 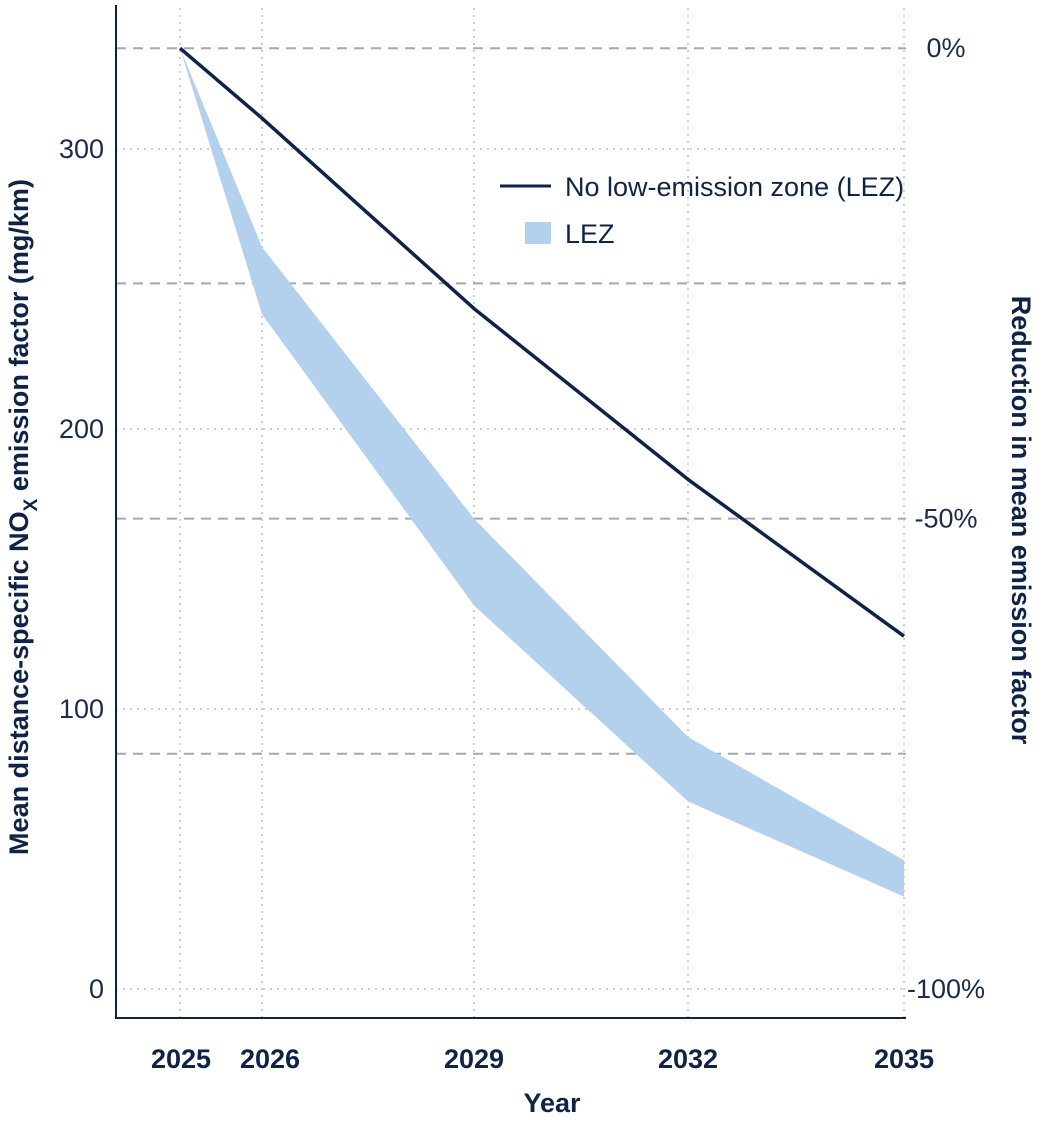 What do you see at coordinates (945, 48) in the screenshot?
I see `y-right-tick-0: 0%` at bounding box center [945, 48].